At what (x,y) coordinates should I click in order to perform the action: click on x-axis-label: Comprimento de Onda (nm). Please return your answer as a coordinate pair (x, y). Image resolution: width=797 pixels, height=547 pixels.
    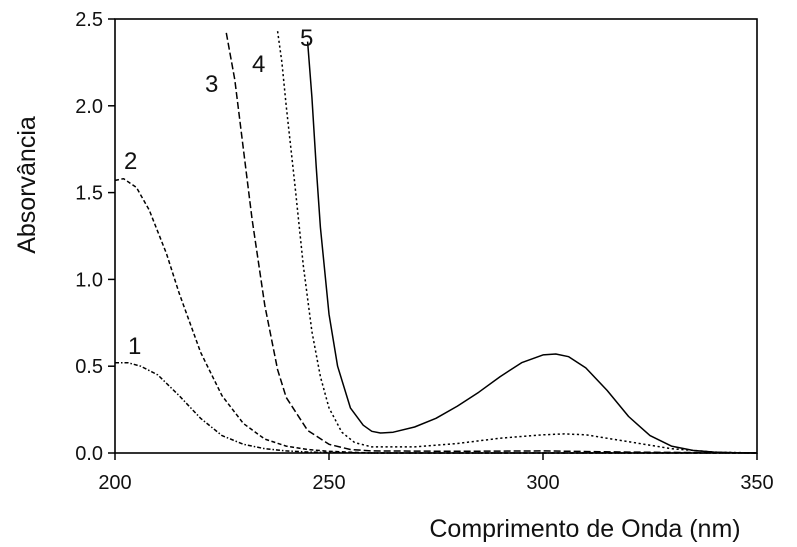
    Looking at the image, I should click on (584, 529).